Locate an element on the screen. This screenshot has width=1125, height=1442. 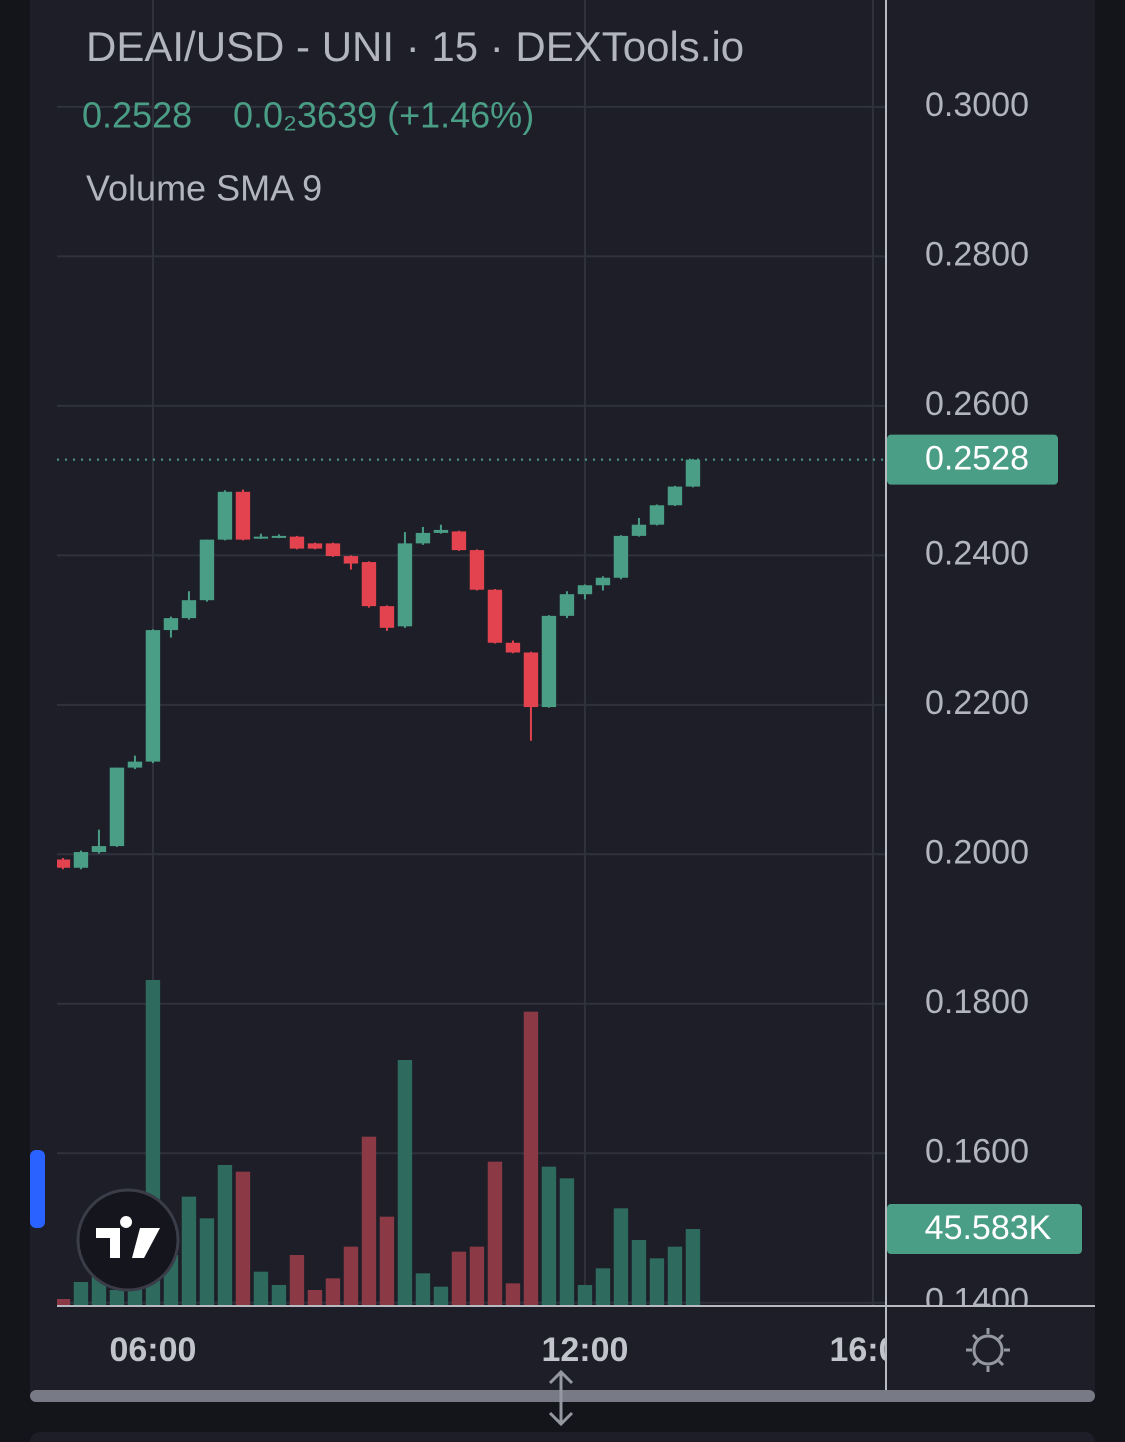
y-tick-label: 0.3000 is located at coordinates (977, 105).